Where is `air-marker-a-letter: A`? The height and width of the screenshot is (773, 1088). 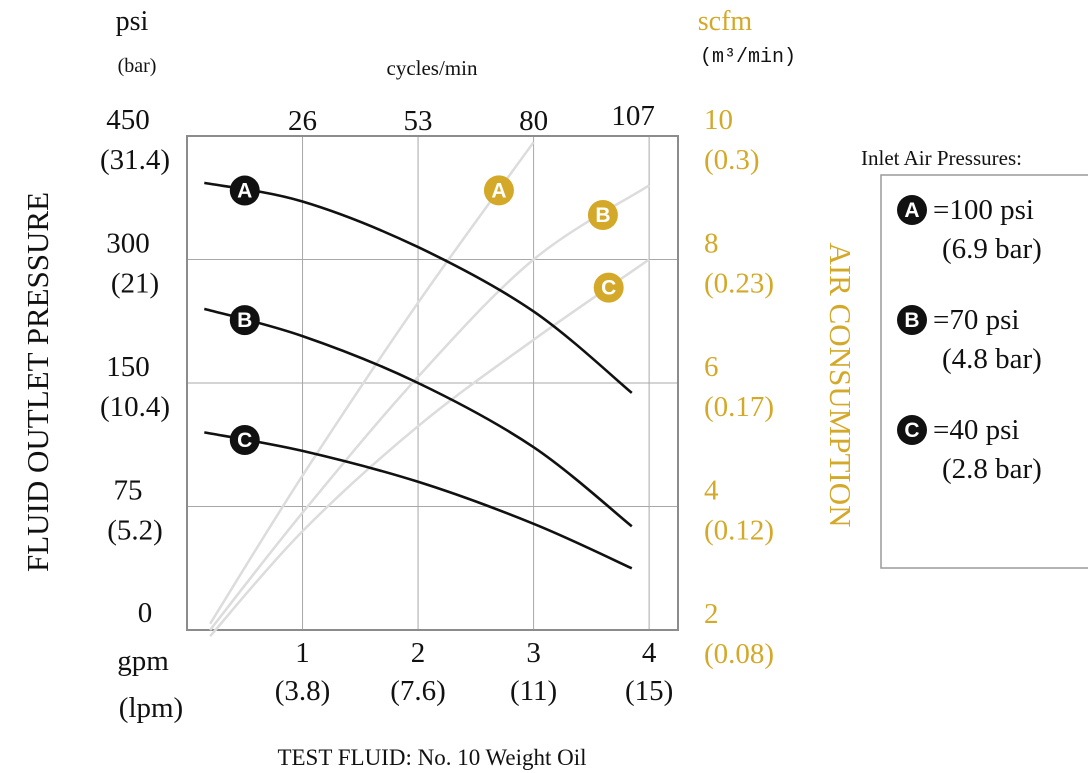 air-marker-a-letter: A is located at coordinates (498, 190).